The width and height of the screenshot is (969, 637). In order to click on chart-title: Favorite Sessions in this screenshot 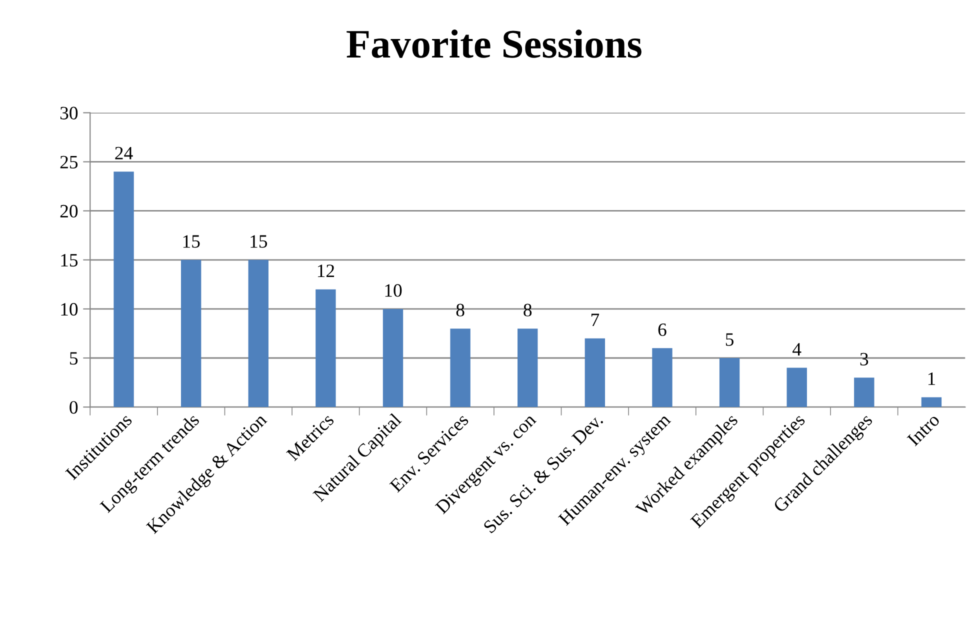, I will do `click(494, 44)`.